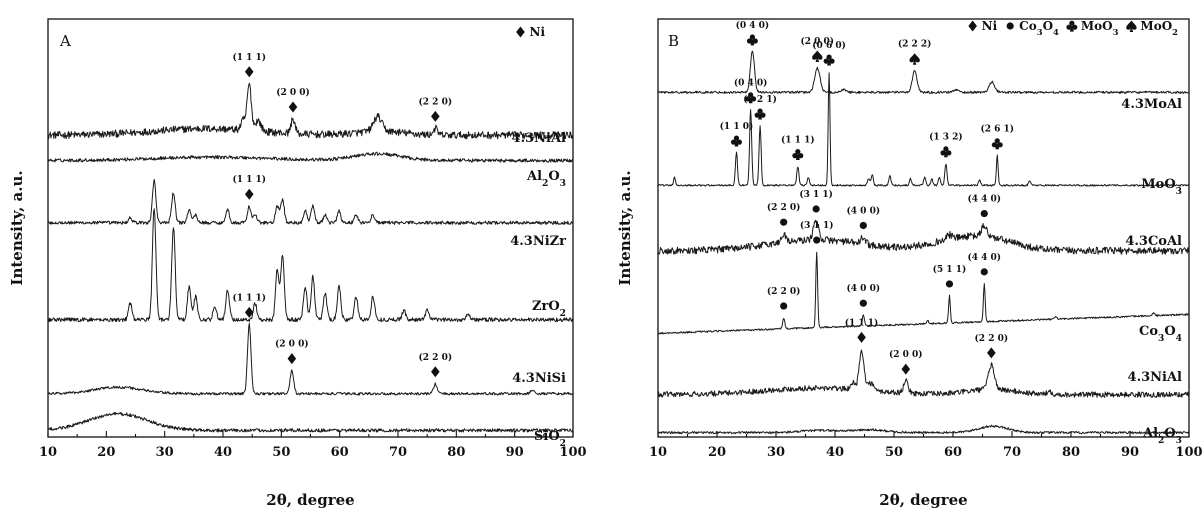 This screenshot has height=515, width=1204. I want to click on trace-label-4.3coal: 4.3CoAl, so click(1153, 241).